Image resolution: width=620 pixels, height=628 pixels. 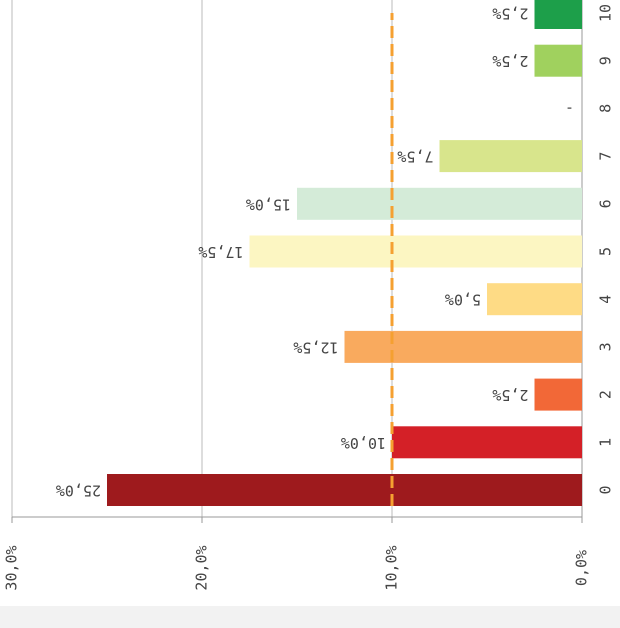 What do you see at coordinates (202, 567) in the screenshot?
I see `x-tick-label: 20,0%` at bounding box center [202, 567].